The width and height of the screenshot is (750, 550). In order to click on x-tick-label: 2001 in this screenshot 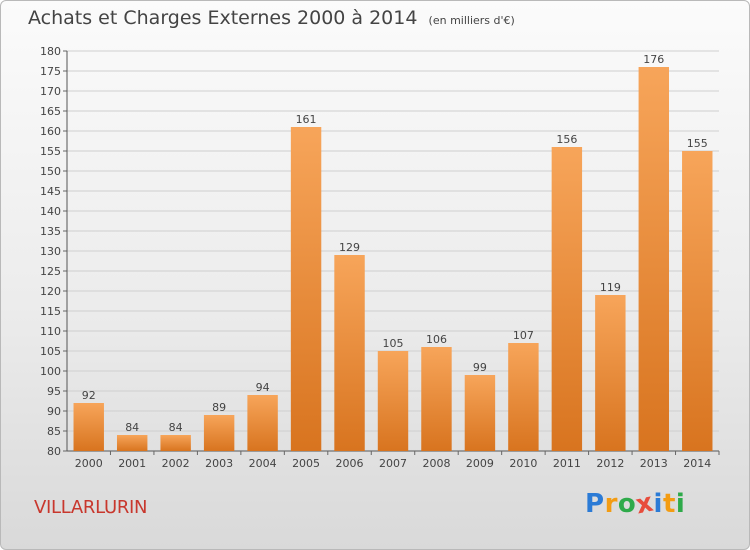, I will do `click(132, 463)`.